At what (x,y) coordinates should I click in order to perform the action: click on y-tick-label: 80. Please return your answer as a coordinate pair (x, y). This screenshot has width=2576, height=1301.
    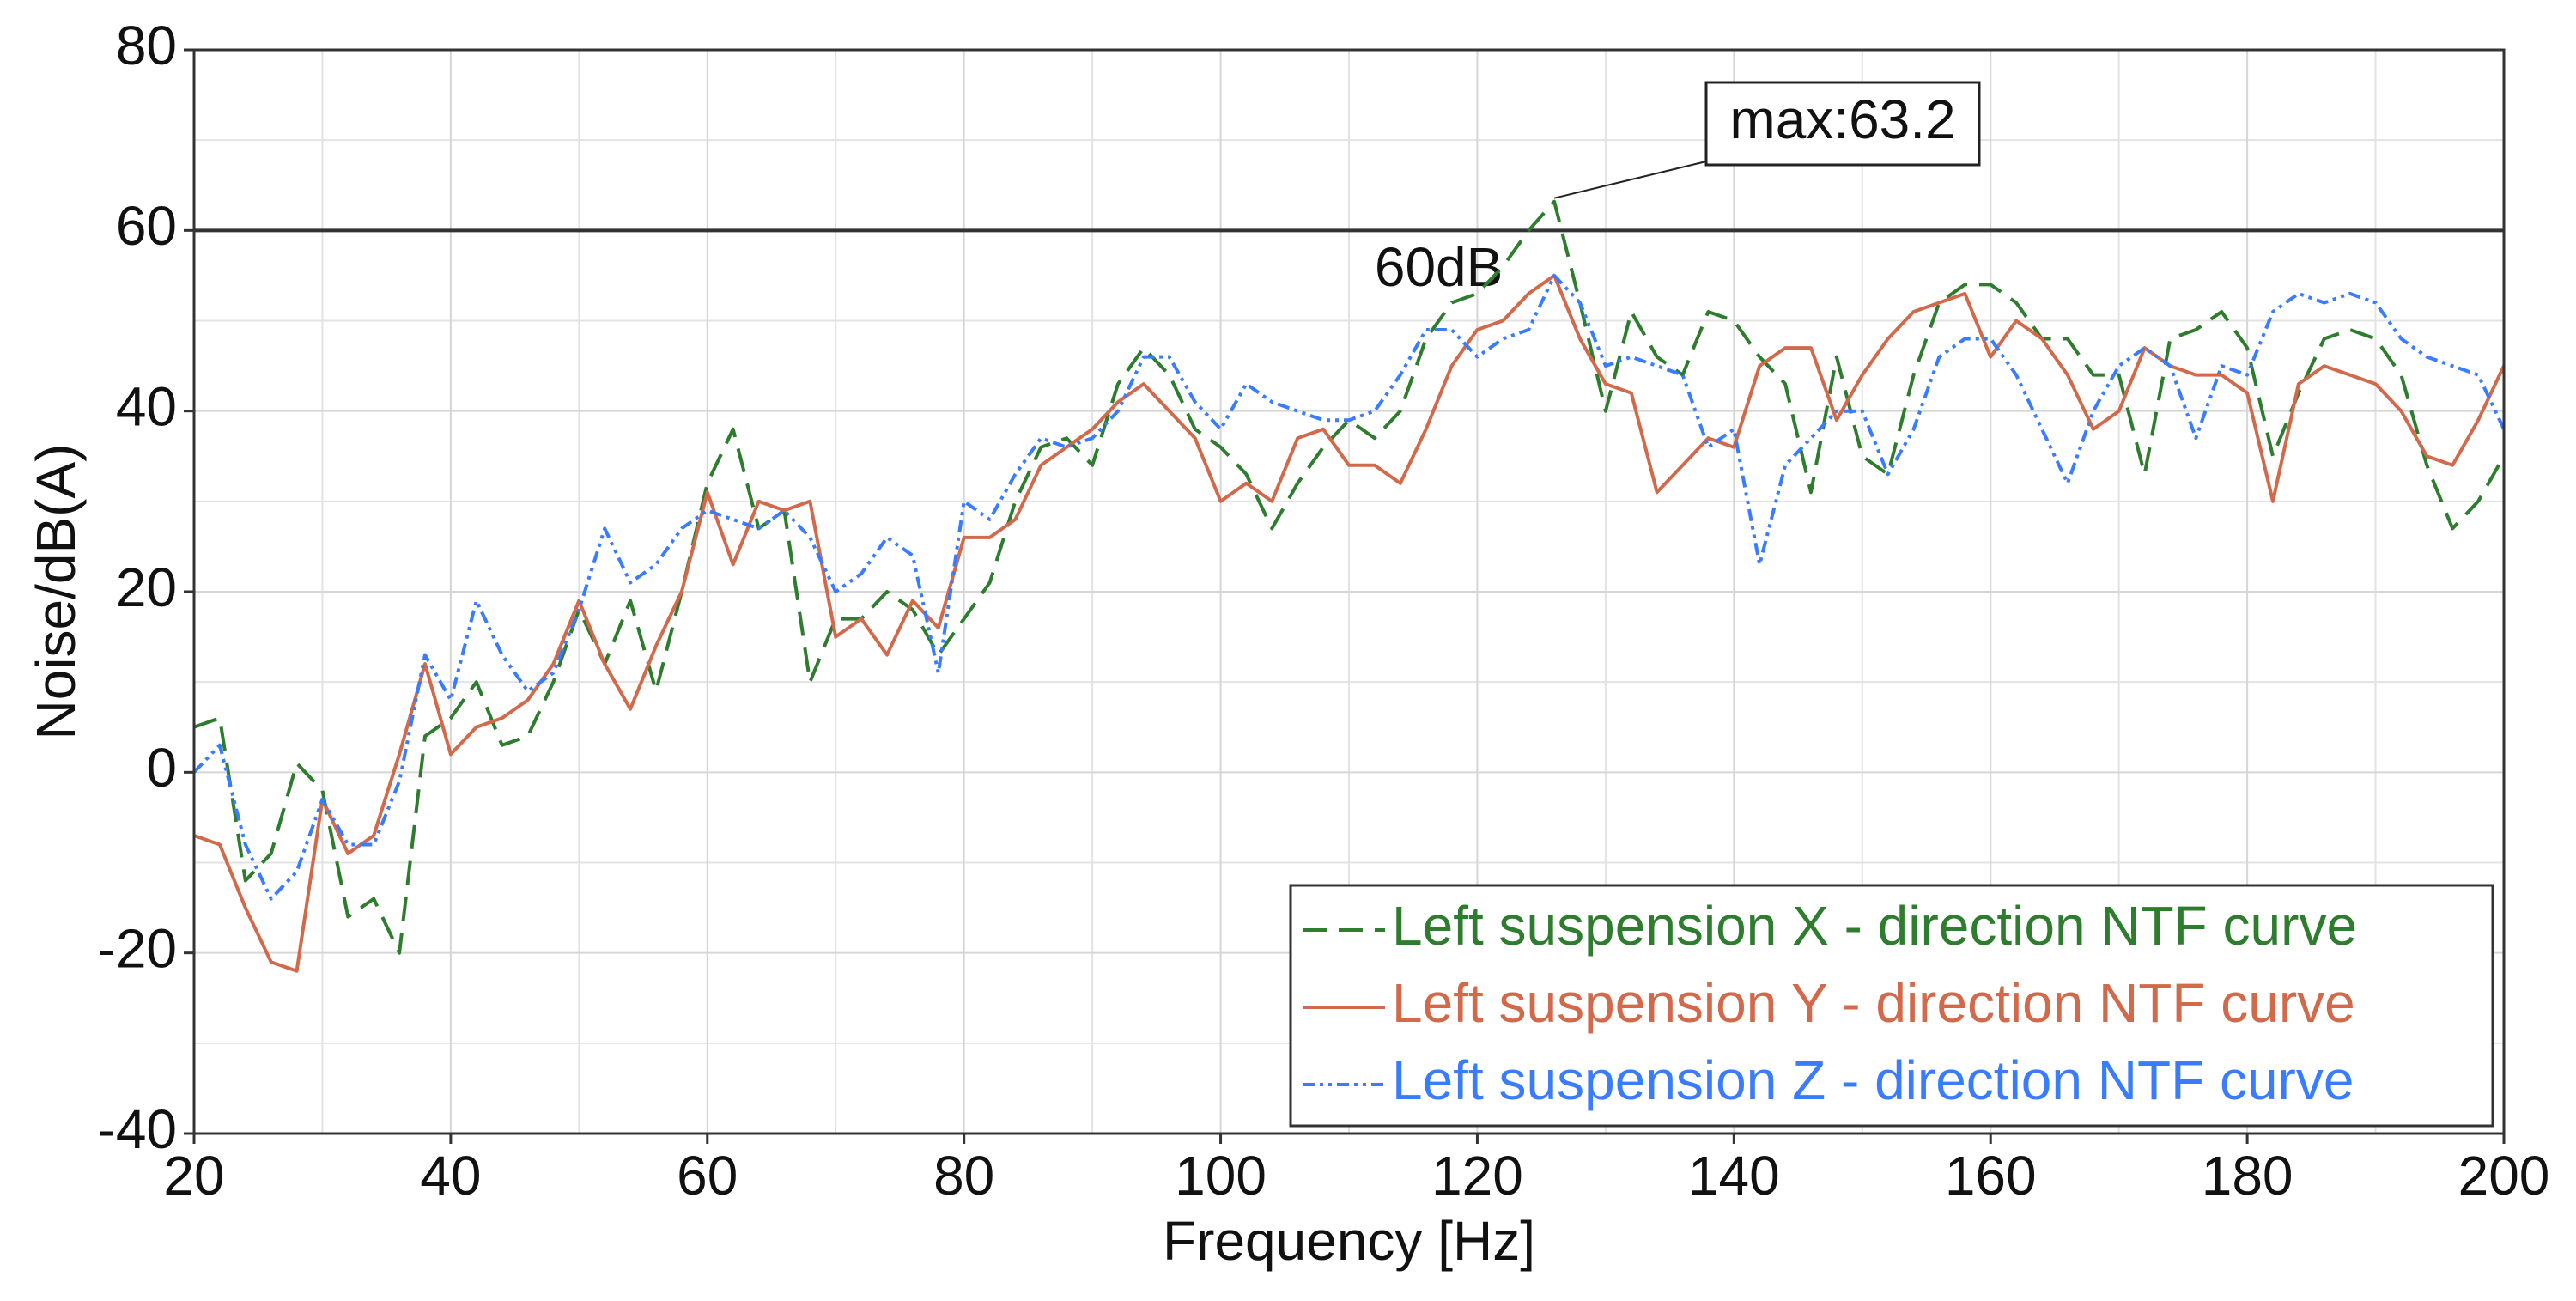
    Looking at the image, I should click on (146, 45).